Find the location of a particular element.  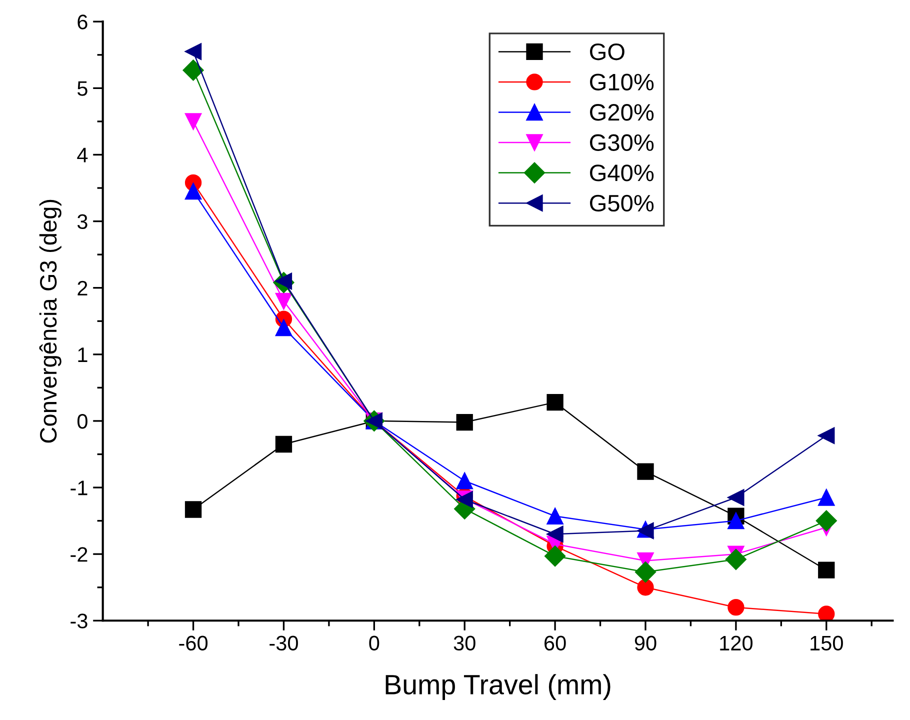

legend-label: GO is located at coordinates (607, 51).